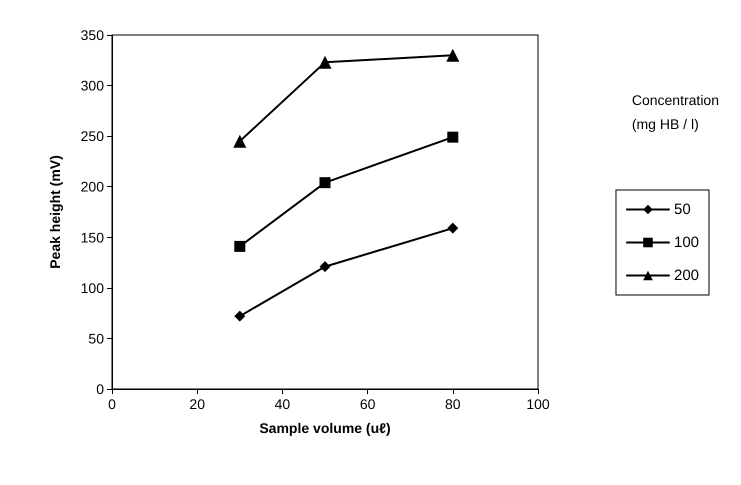 The image size is (741, 485). I want to click on legend-label: 50, so click(682, 209).